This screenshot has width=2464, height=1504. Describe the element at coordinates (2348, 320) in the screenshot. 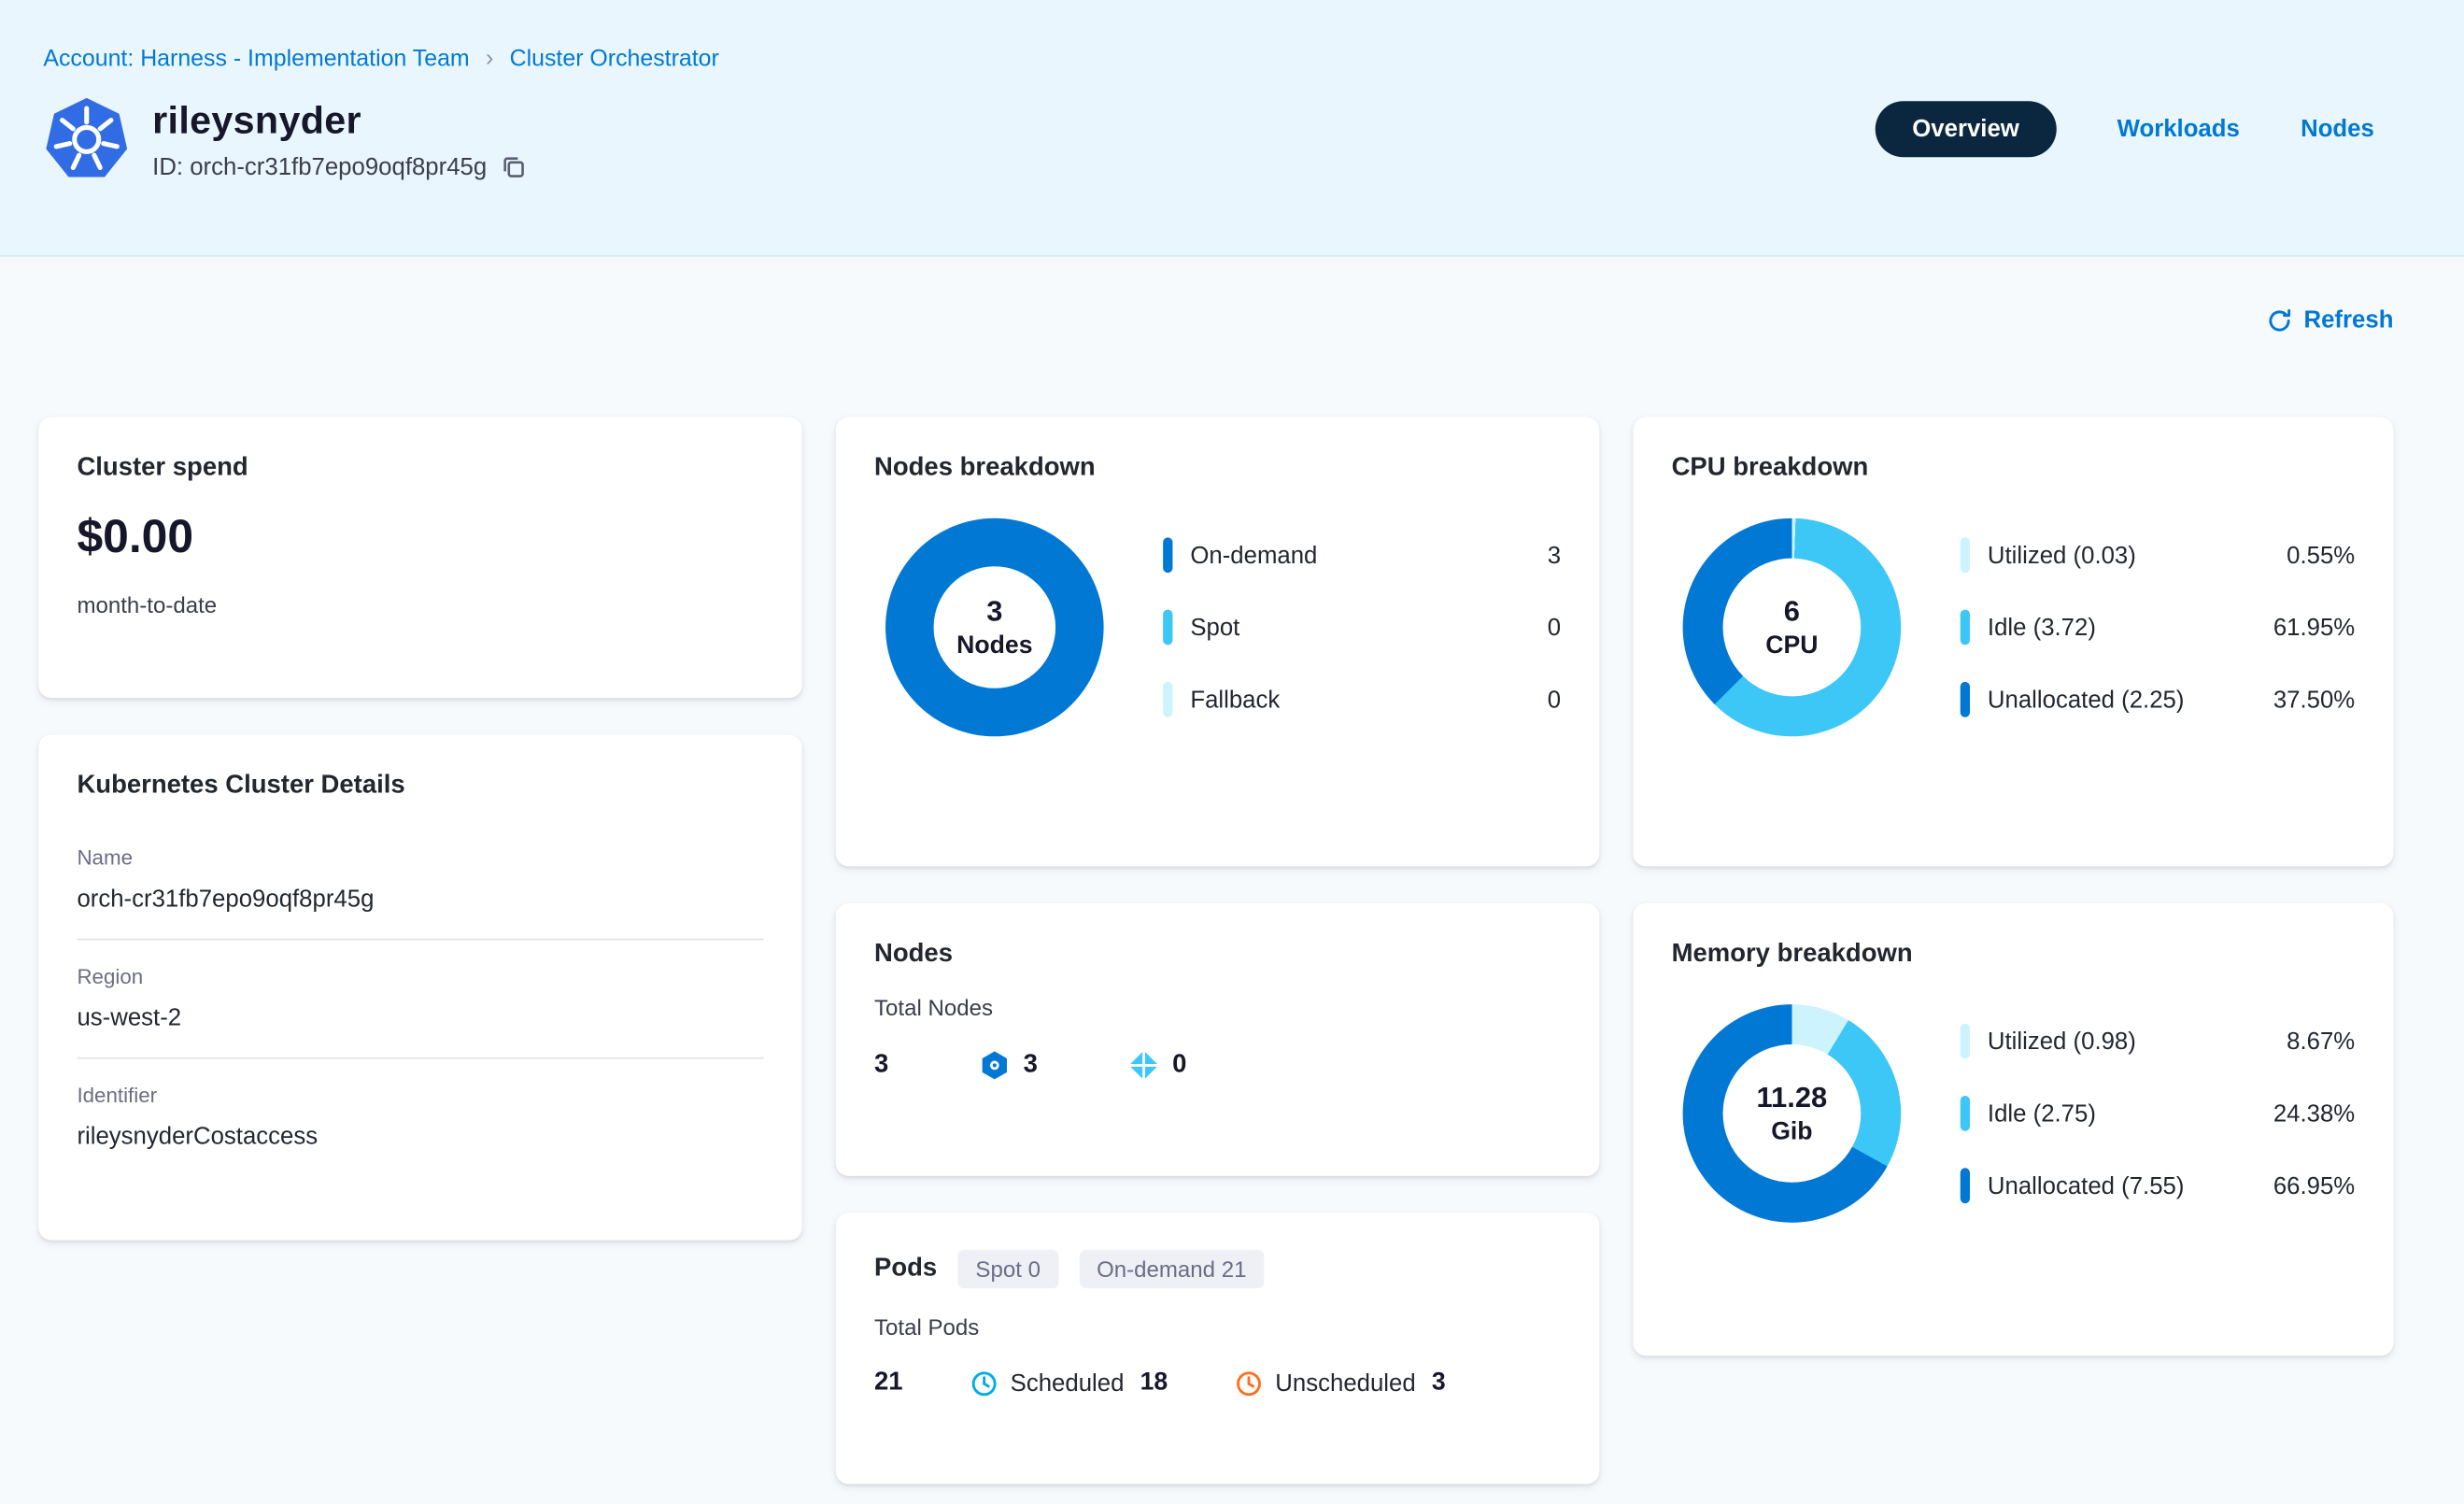

I see `refresh-label: Refresh` at that location.